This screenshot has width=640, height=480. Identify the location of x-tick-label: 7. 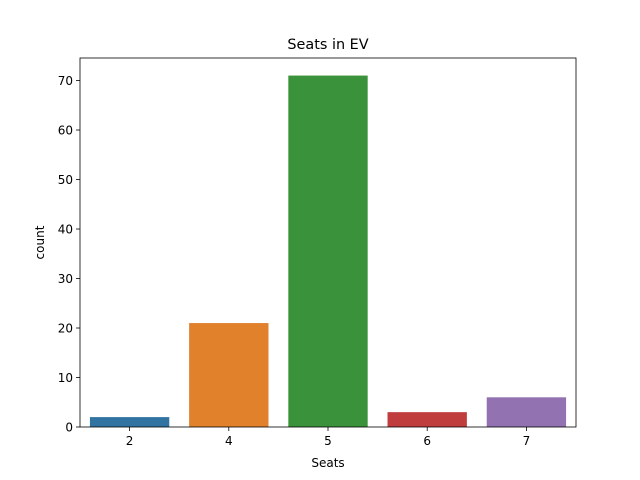
(527, 441).